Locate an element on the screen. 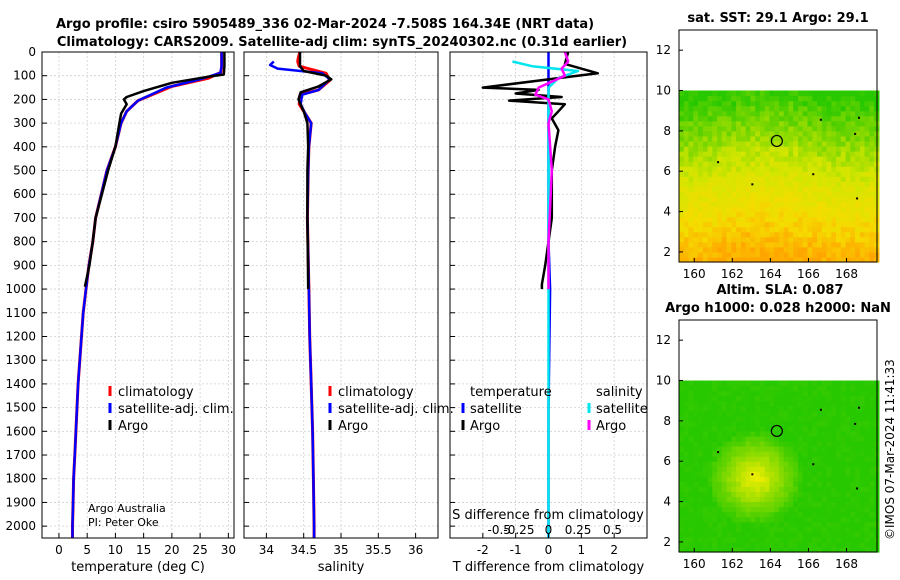 Image resolution: width=900 pixels, height=580 pixels. x-tick-label: -1 is located at coordinates (516, 550).